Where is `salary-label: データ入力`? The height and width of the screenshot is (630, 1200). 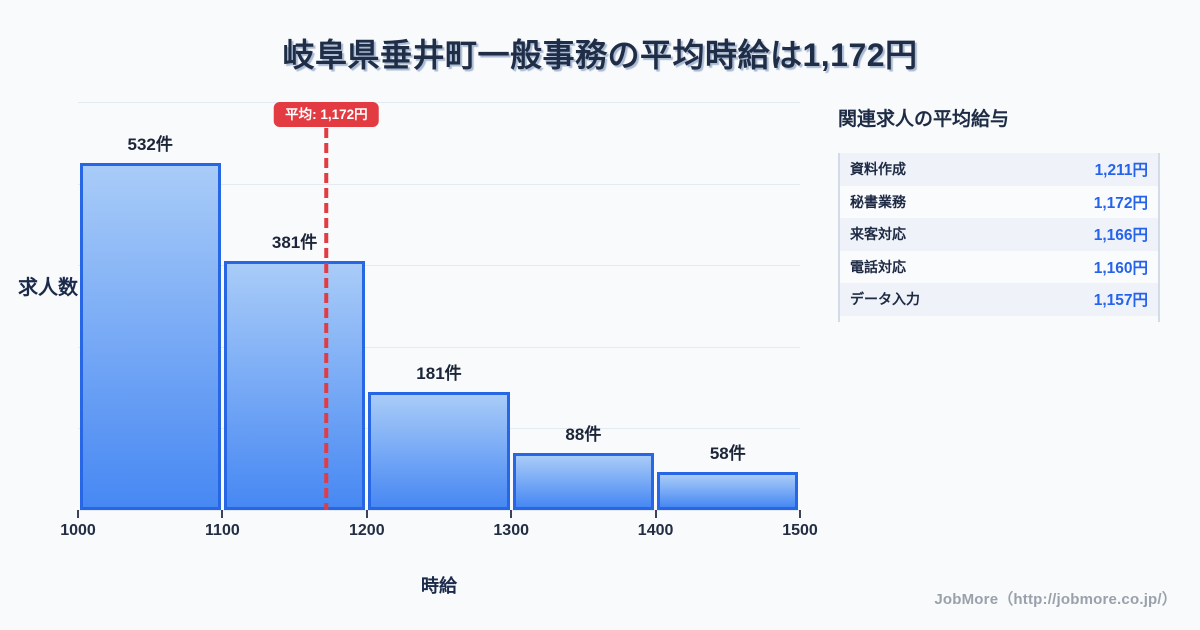
salary-label: データ入力 is located at coordinates (885, 299).